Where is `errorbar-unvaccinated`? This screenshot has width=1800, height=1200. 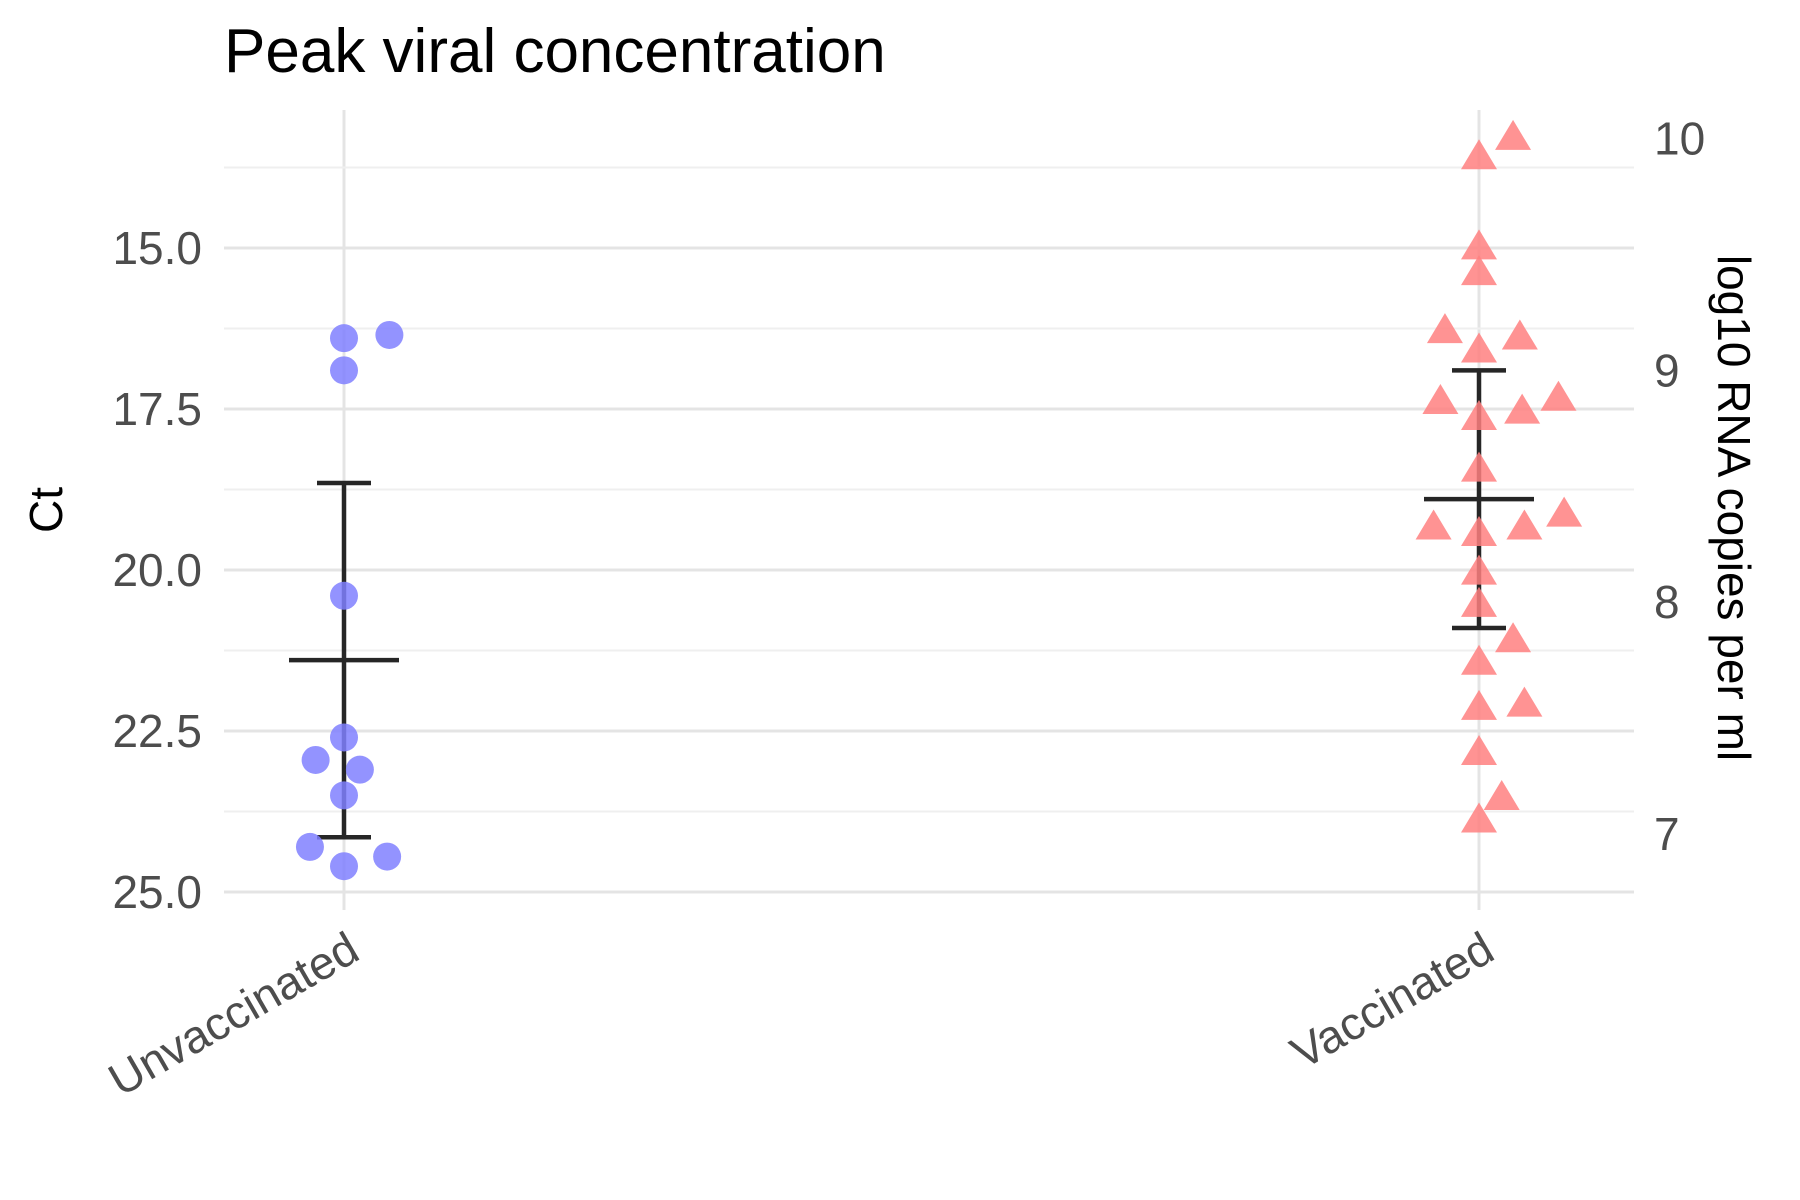 errorbar-unvaccinated is located at coordinates (344, 660).